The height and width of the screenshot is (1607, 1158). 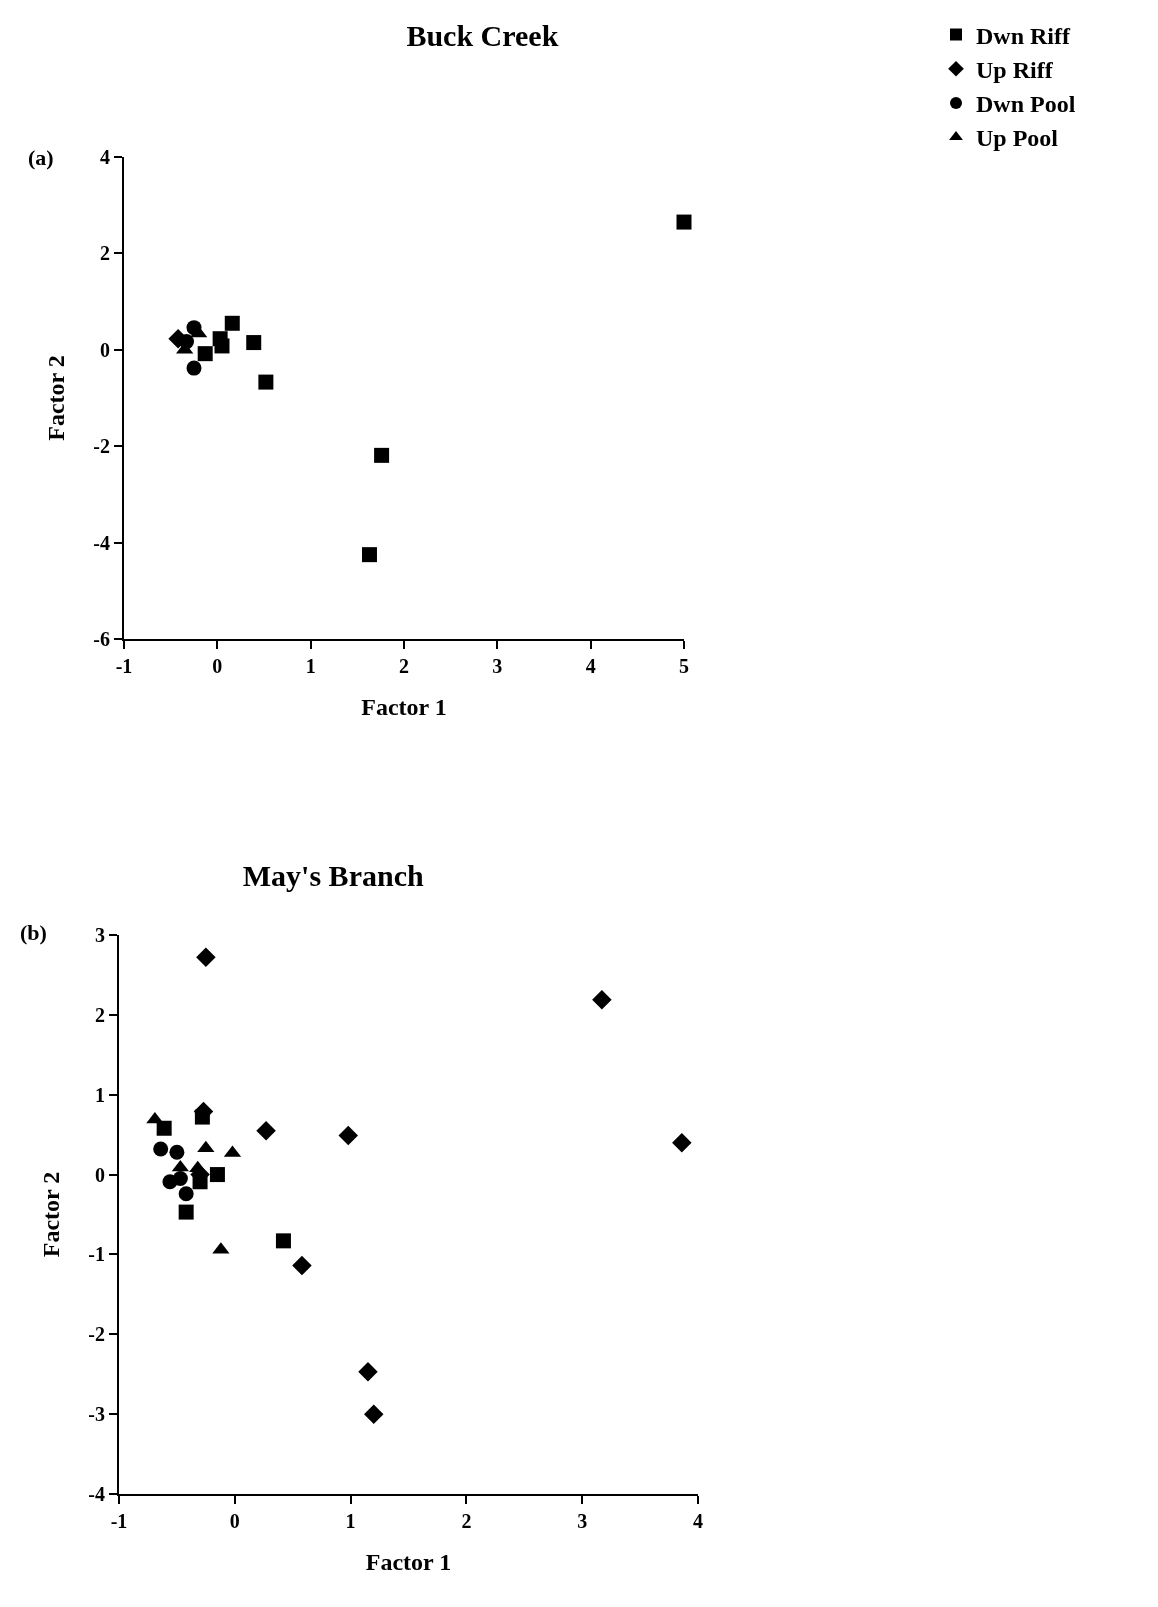 I want to click on x-tick-label: -1, so click(x=124, y=666).